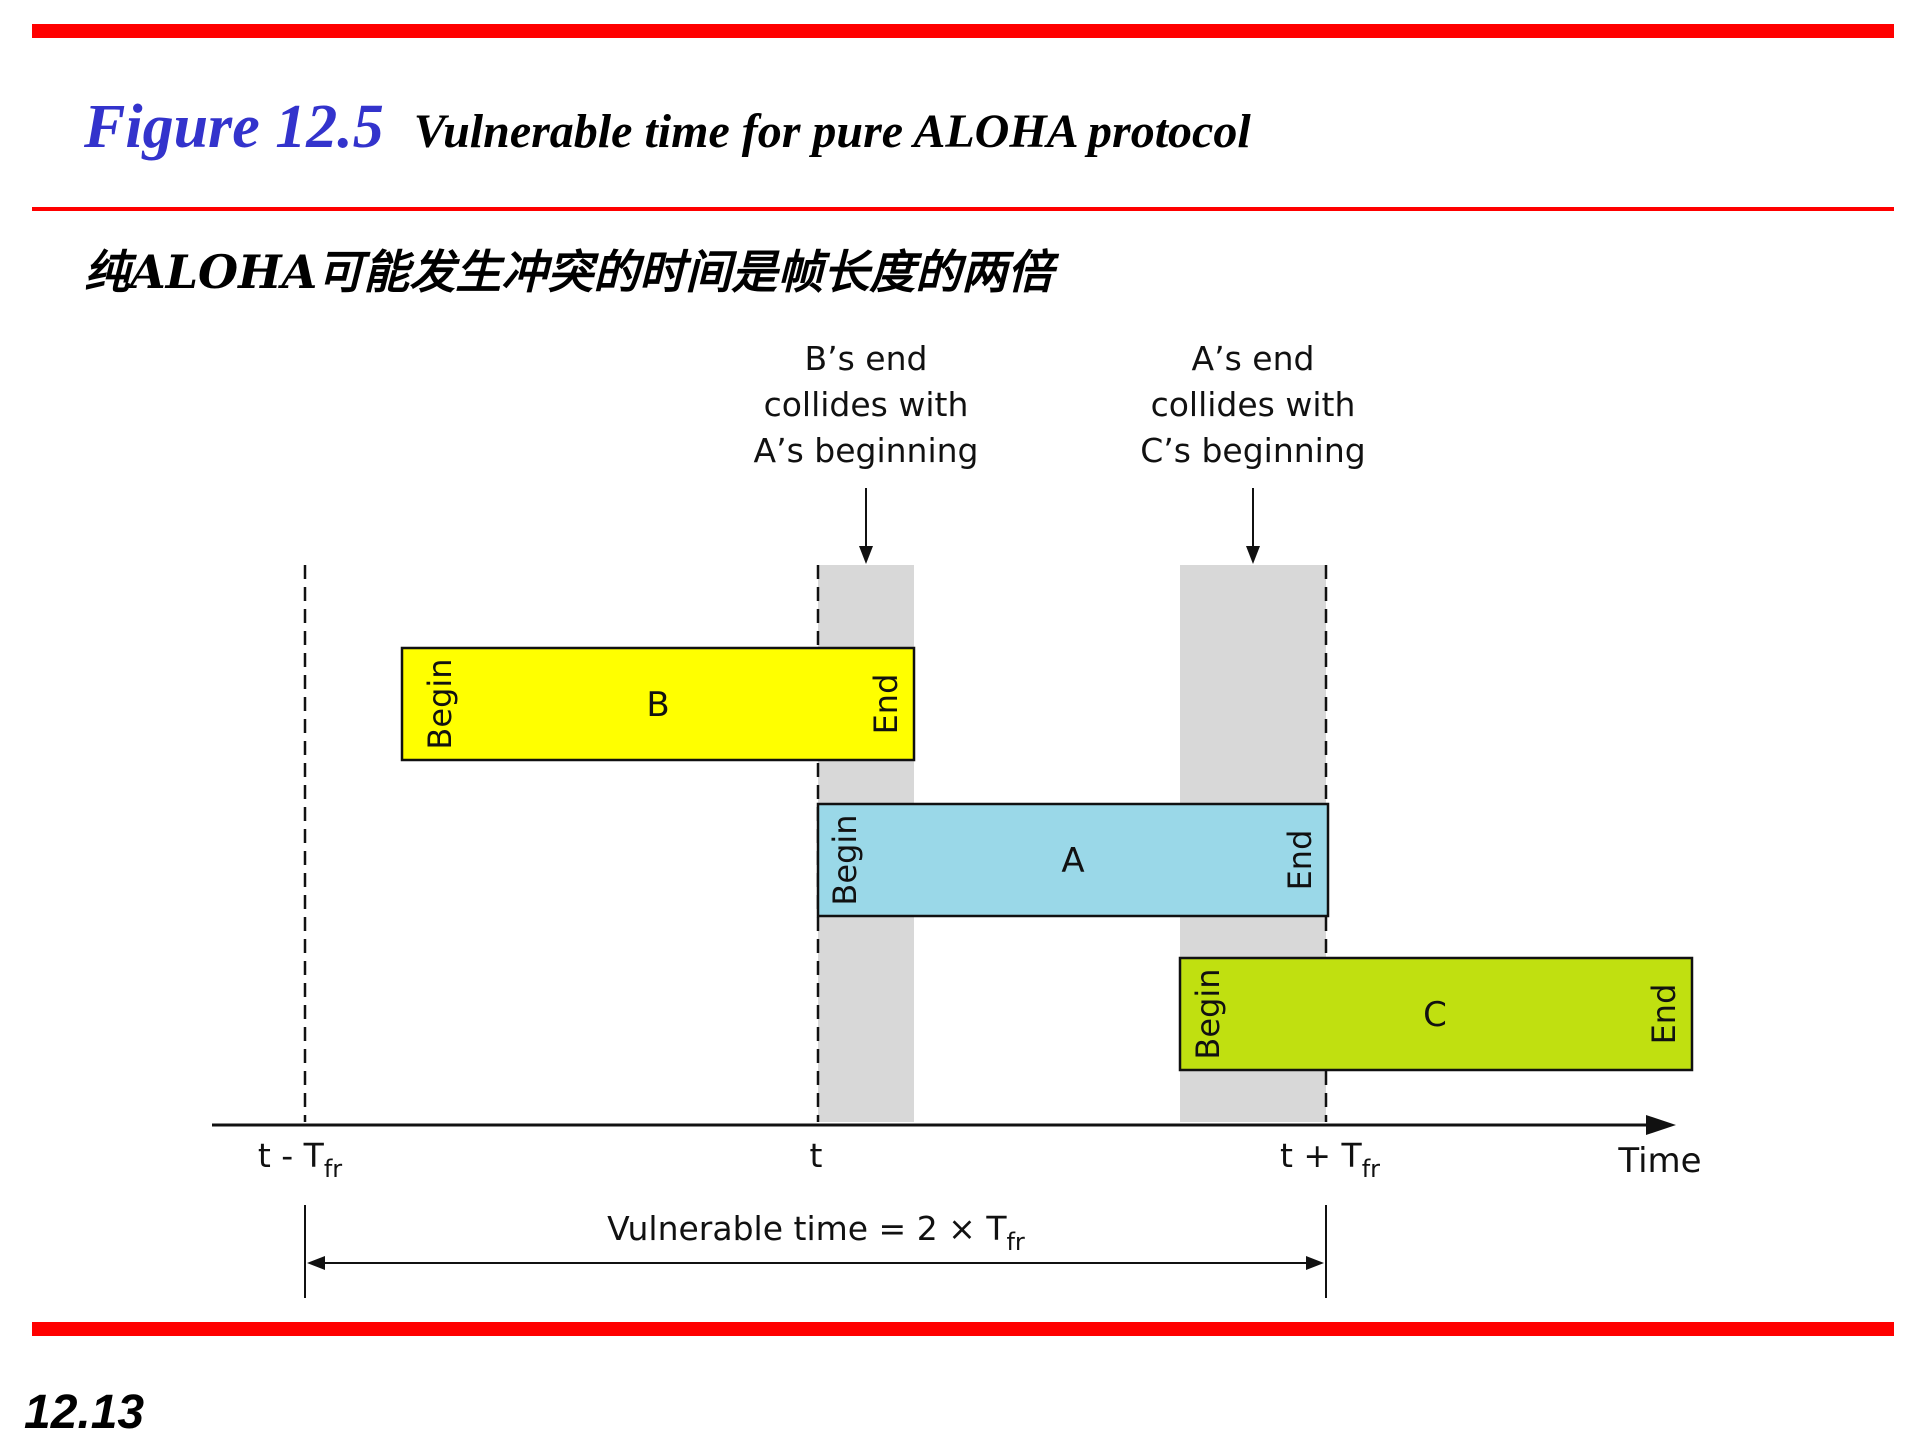  I want to click on chinese-subtitle: 纯ALOHA可能发生冲突的时间是帧长度的两倍, so click(569, 272).